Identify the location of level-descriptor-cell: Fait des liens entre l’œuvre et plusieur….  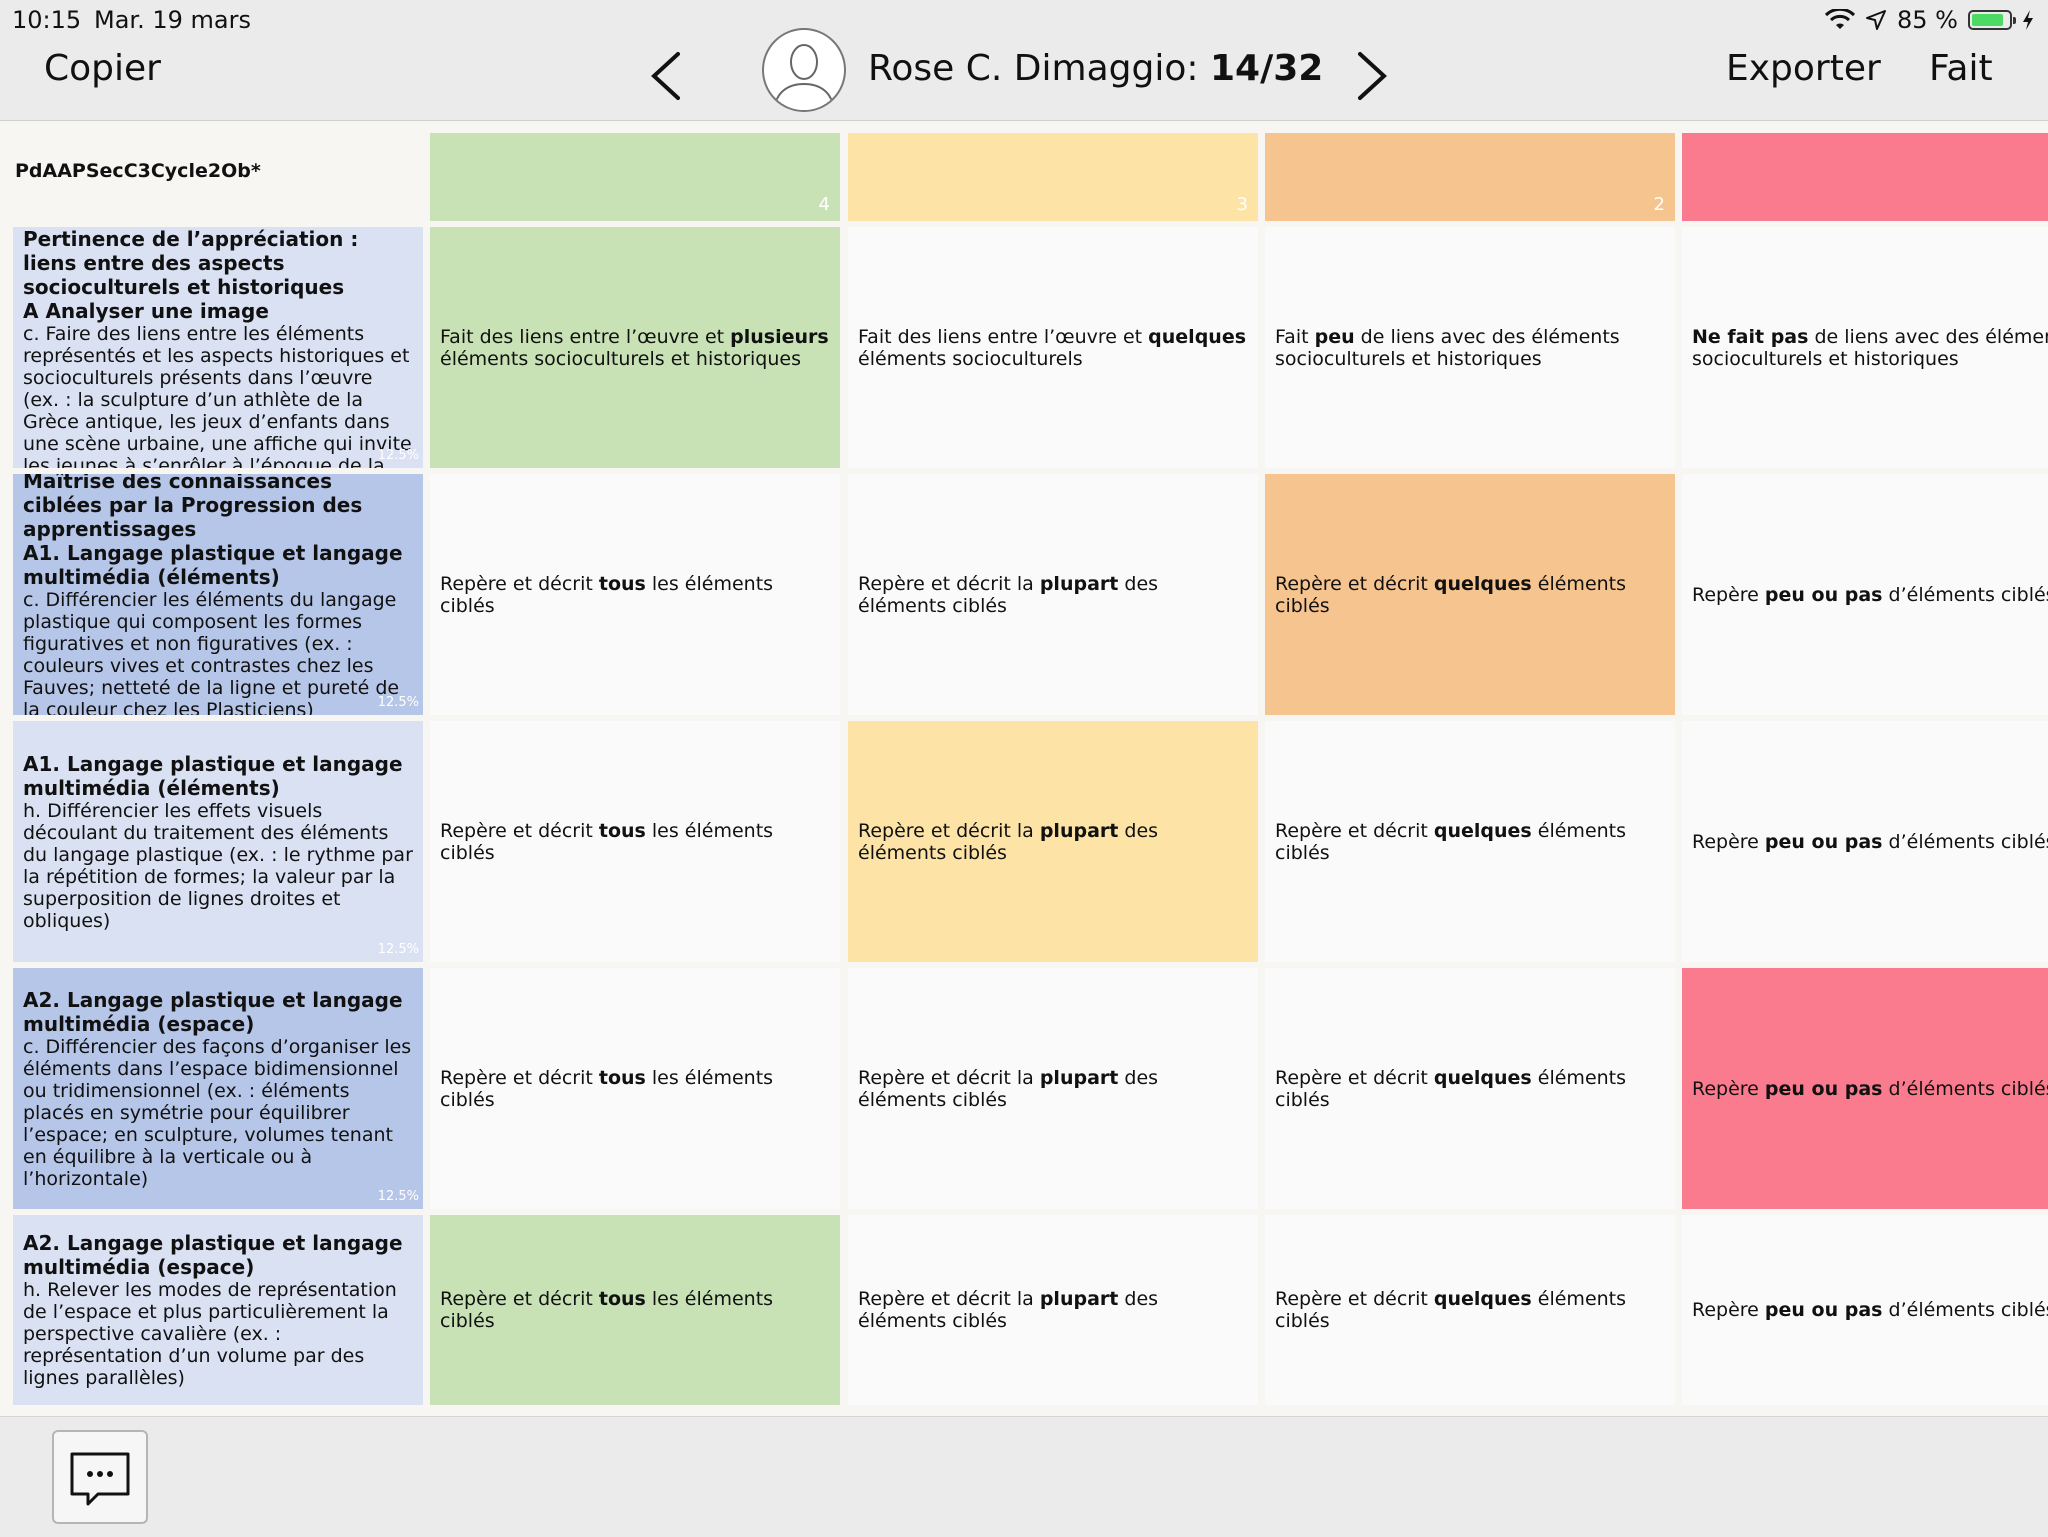
(635, 347).